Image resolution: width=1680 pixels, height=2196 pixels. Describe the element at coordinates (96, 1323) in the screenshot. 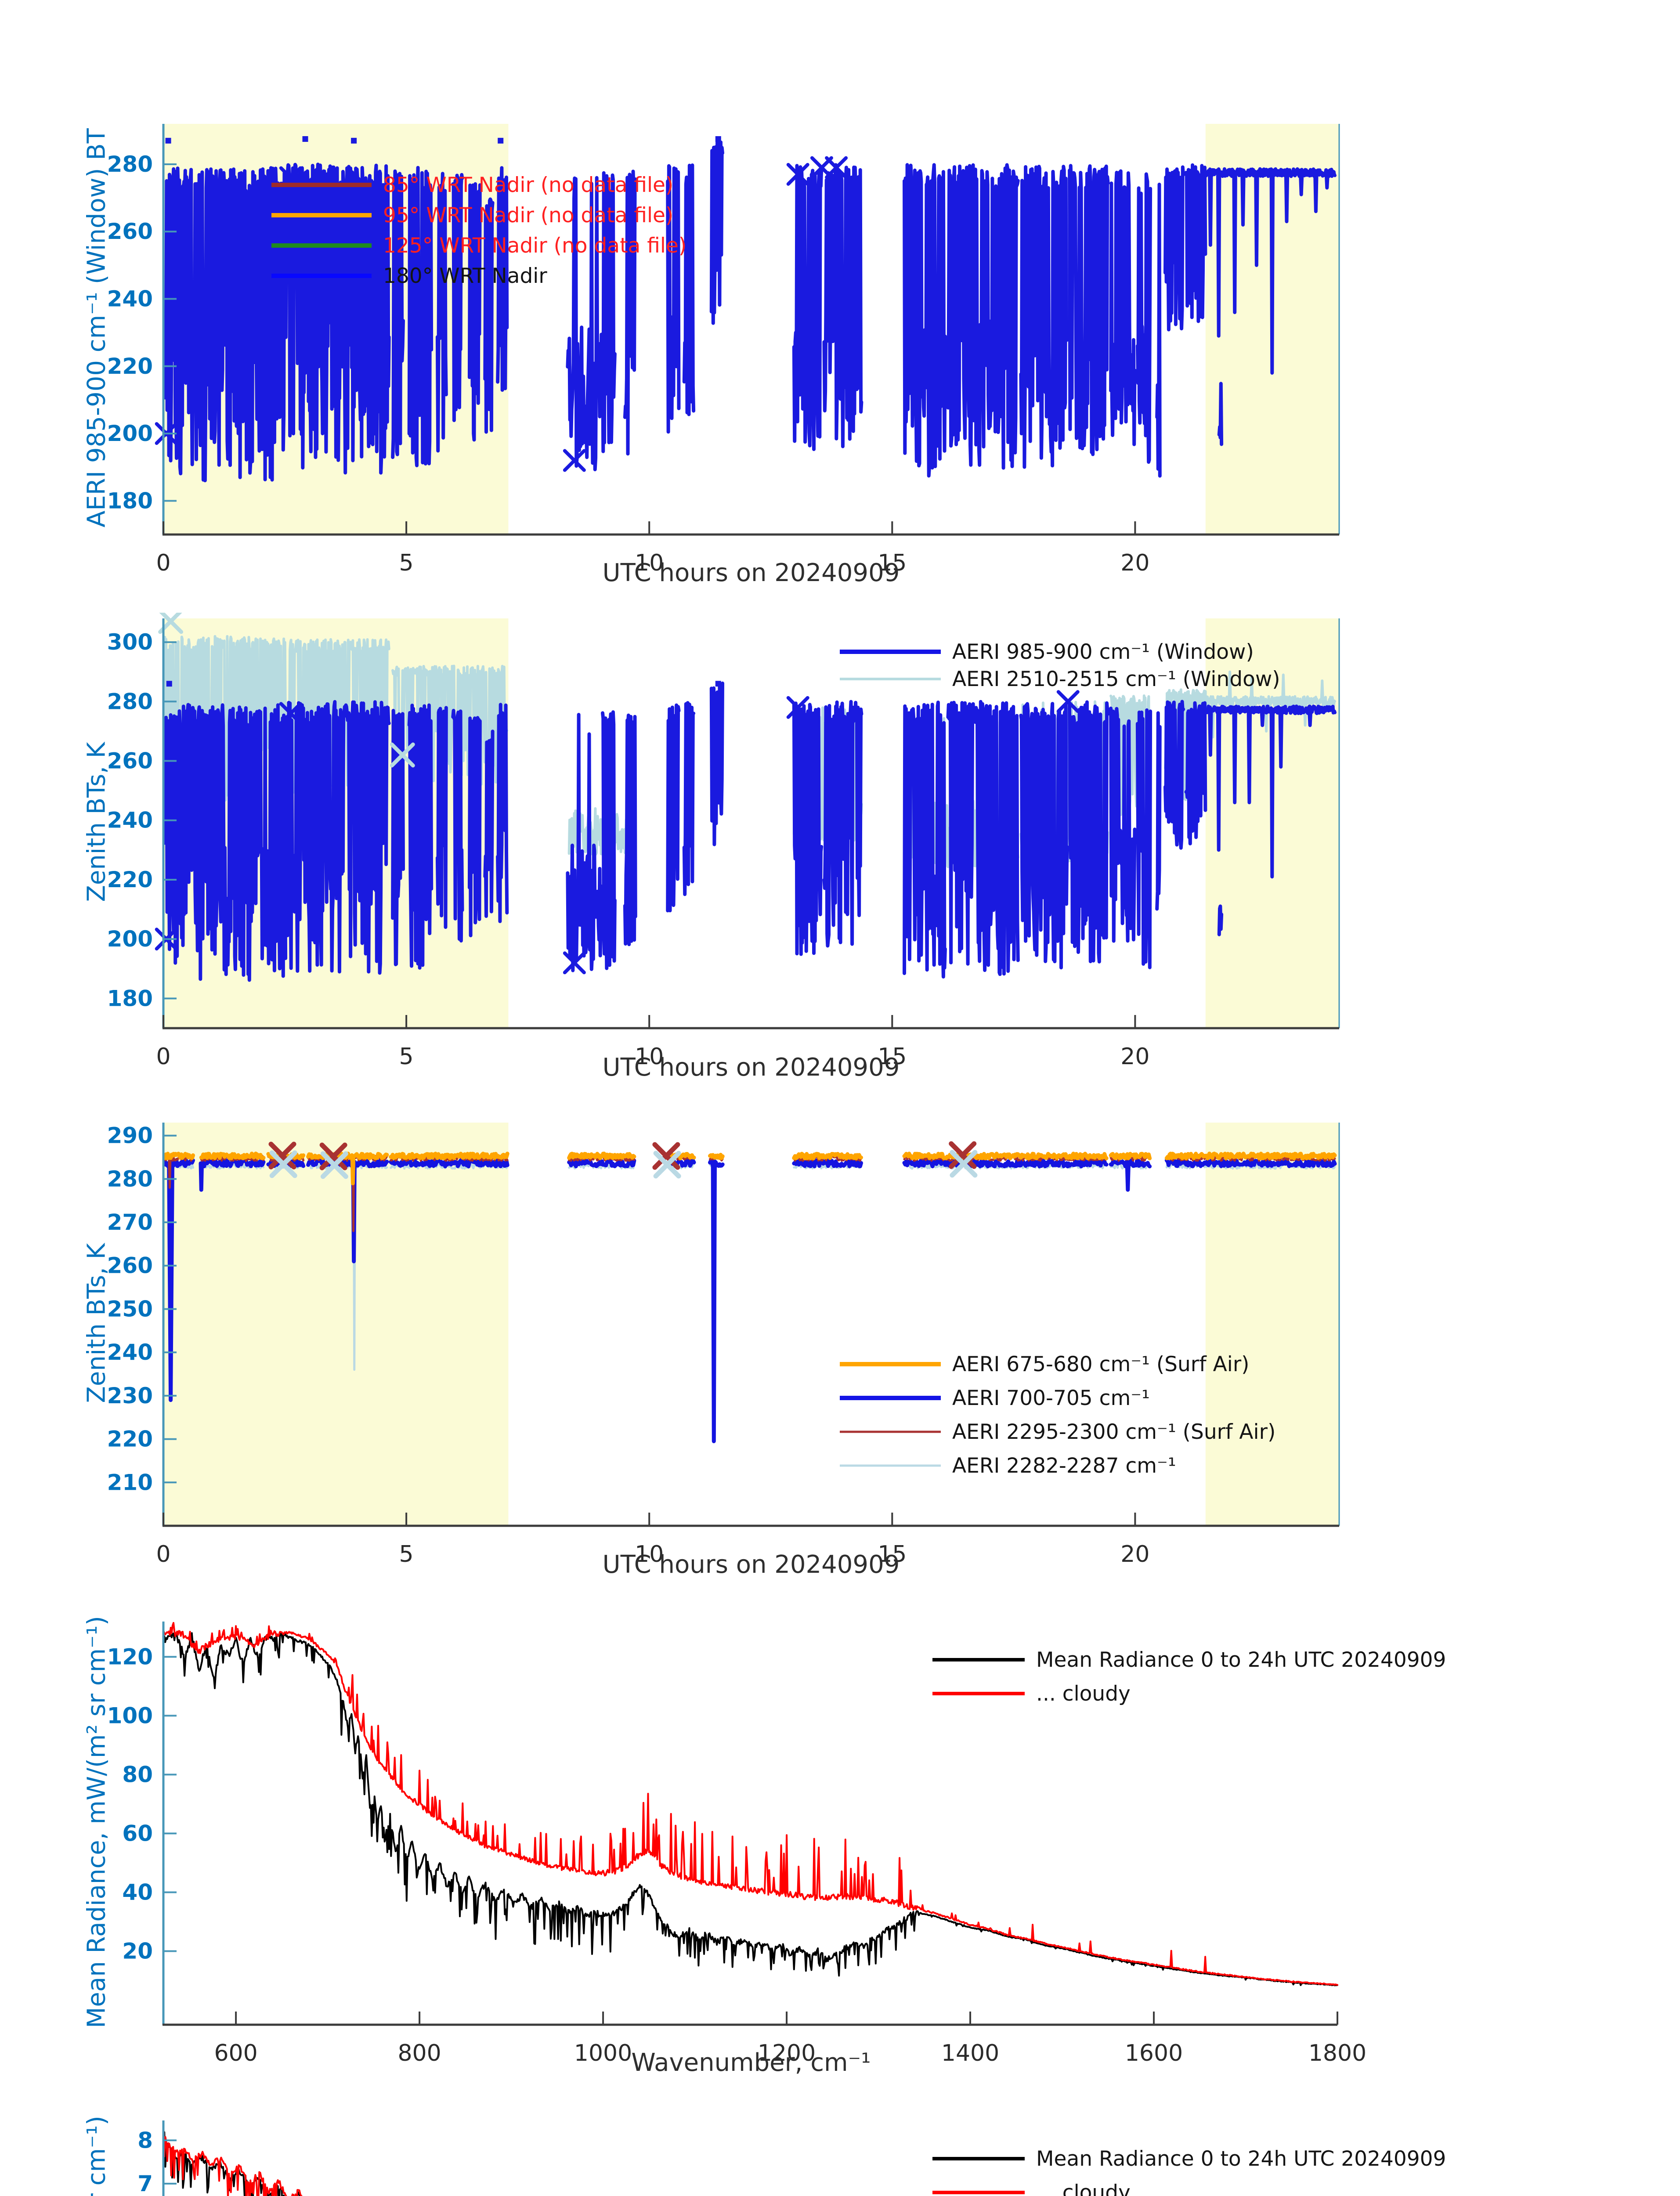

I see `y-axis-label-panel3: Zenith BTs, K` at that location.